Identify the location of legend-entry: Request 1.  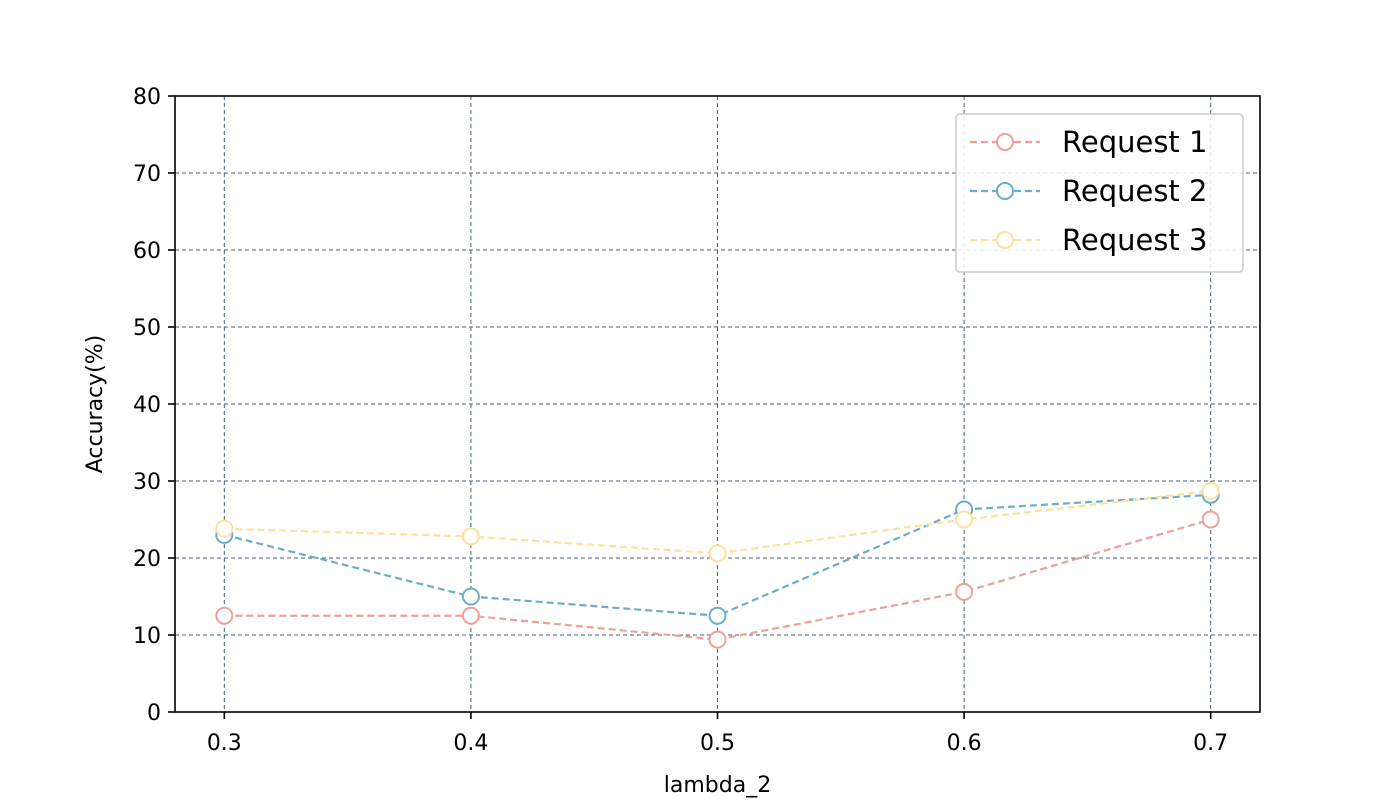
(1088, 142).